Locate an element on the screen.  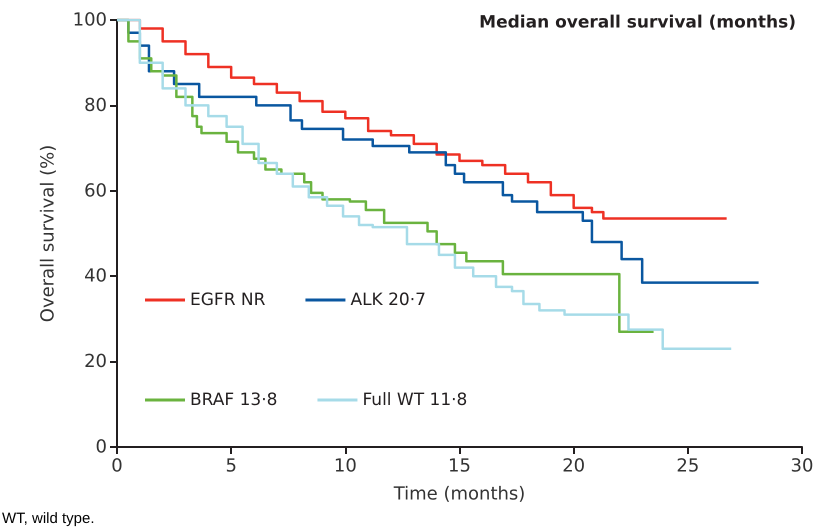
x-tick-label: 0 is located at coordinates (117, 466).